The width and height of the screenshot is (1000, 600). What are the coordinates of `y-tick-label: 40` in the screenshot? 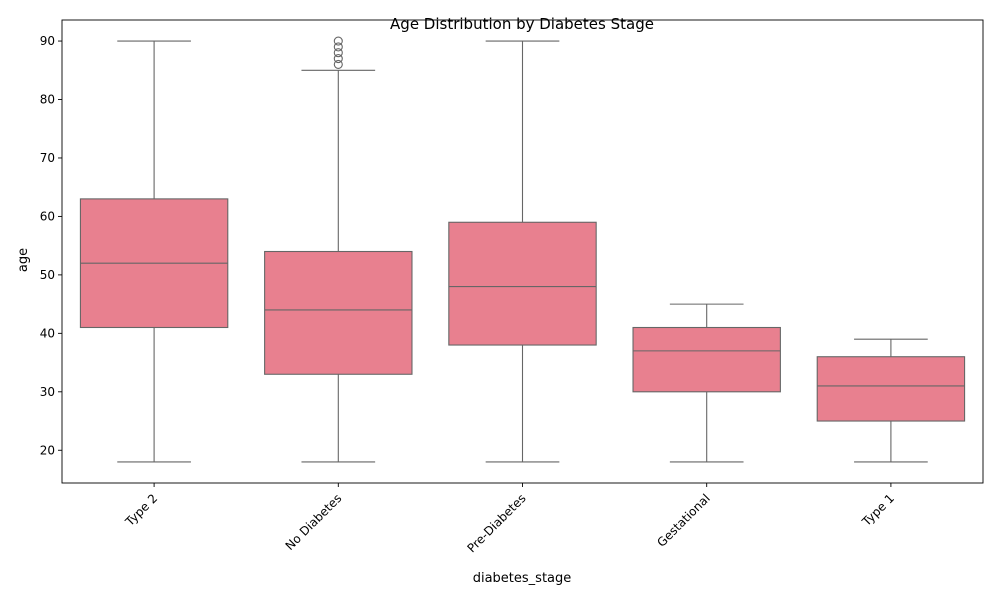 It's located at (47, 333).